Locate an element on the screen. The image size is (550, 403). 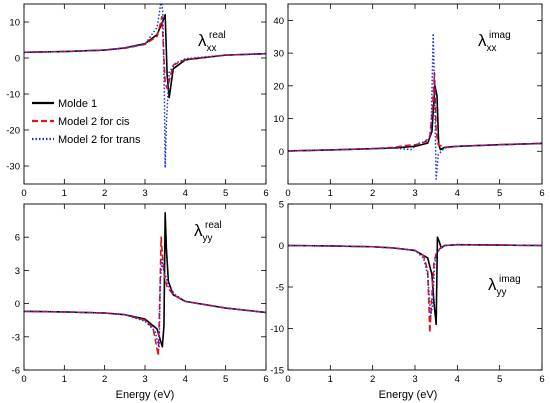
y-tick-label: 40 is located at coordinates (278, 21).